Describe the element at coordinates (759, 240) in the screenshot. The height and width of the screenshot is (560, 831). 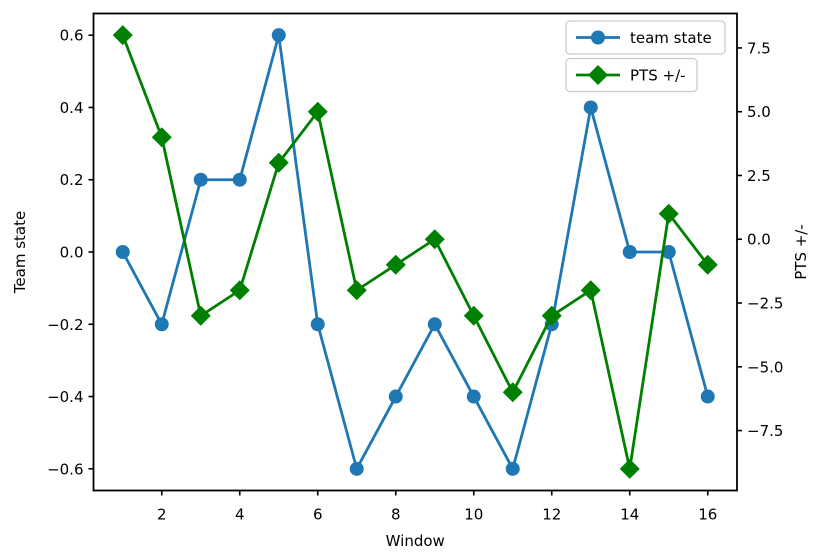
I see `y-right-tick-label: 0.0` at that location.